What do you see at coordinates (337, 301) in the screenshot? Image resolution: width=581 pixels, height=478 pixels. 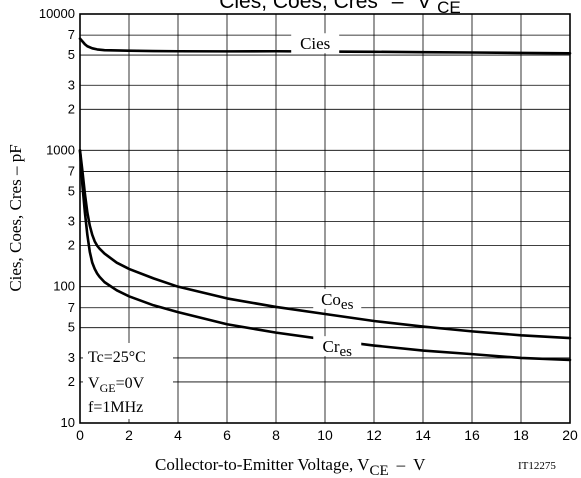 I see `series-label-coes: Coes` at bounding box center [337, 301].